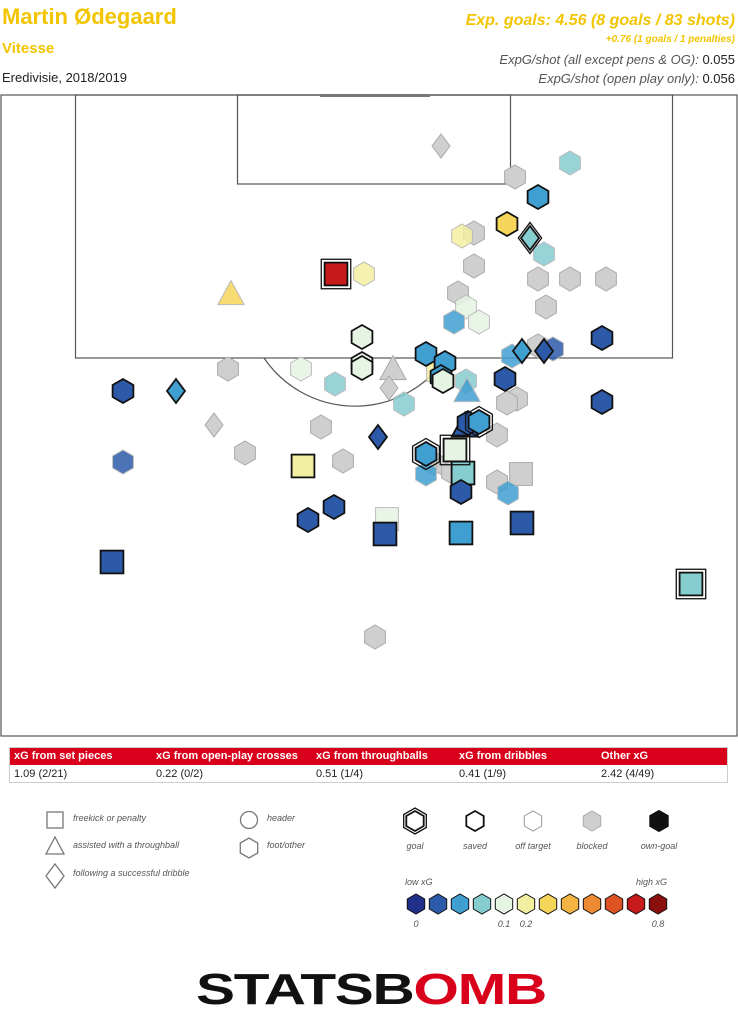 This screenshot has height=1024, width=738. I want to click on breakdown-label: xG from open-play crosses, so click(227, 756).